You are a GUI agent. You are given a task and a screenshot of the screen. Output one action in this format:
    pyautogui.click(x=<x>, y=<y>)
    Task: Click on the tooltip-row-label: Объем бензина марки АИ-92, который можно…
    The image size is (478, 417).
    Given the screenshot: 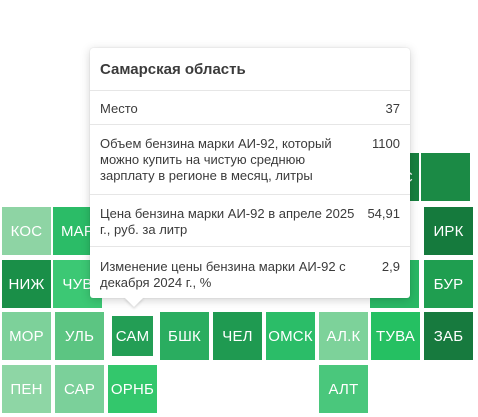 What is the action you would take?
    pyautogui.click(x=216, y=159)
    